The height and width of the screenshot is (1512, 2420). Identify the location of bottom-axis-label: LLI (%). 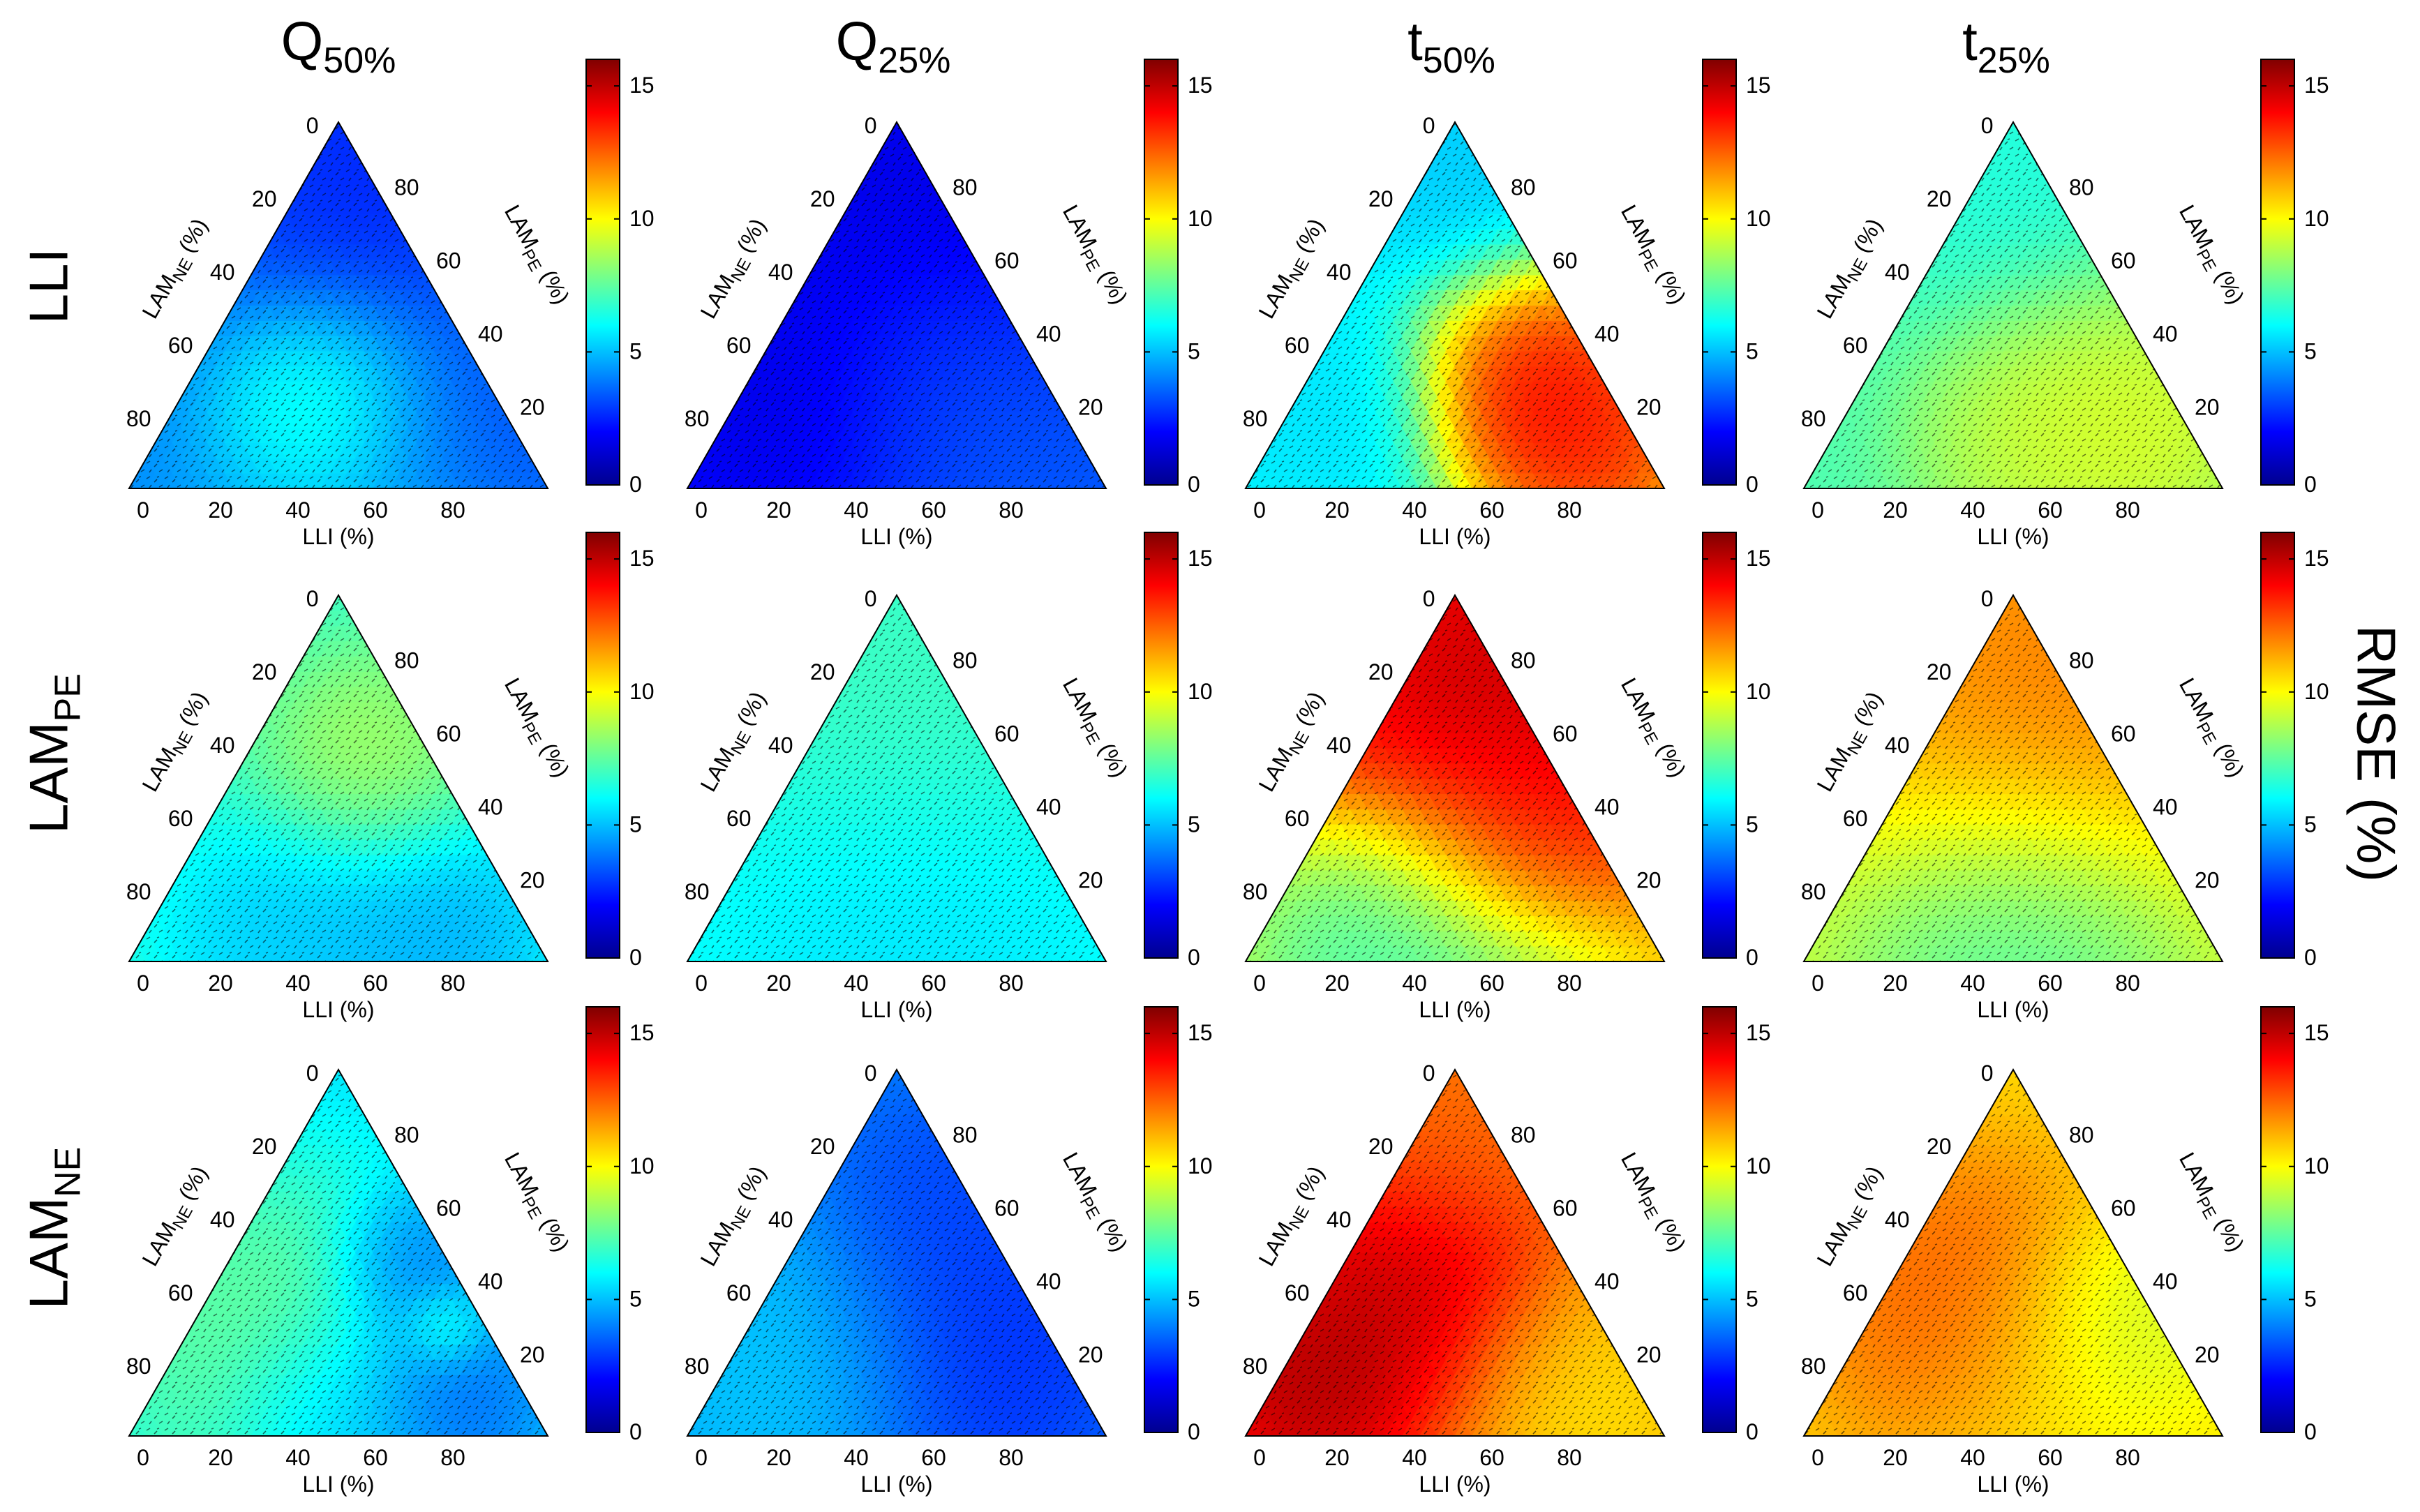
(1455, 536).